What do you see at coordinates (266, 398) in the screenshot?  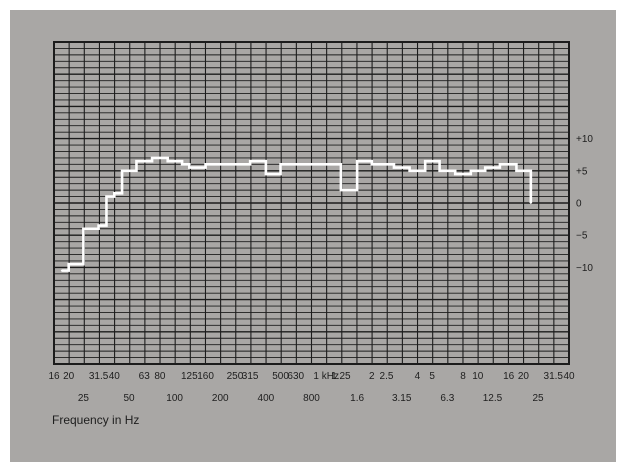 I see `x-tick-label: 400` at bounding box center [266, 398].